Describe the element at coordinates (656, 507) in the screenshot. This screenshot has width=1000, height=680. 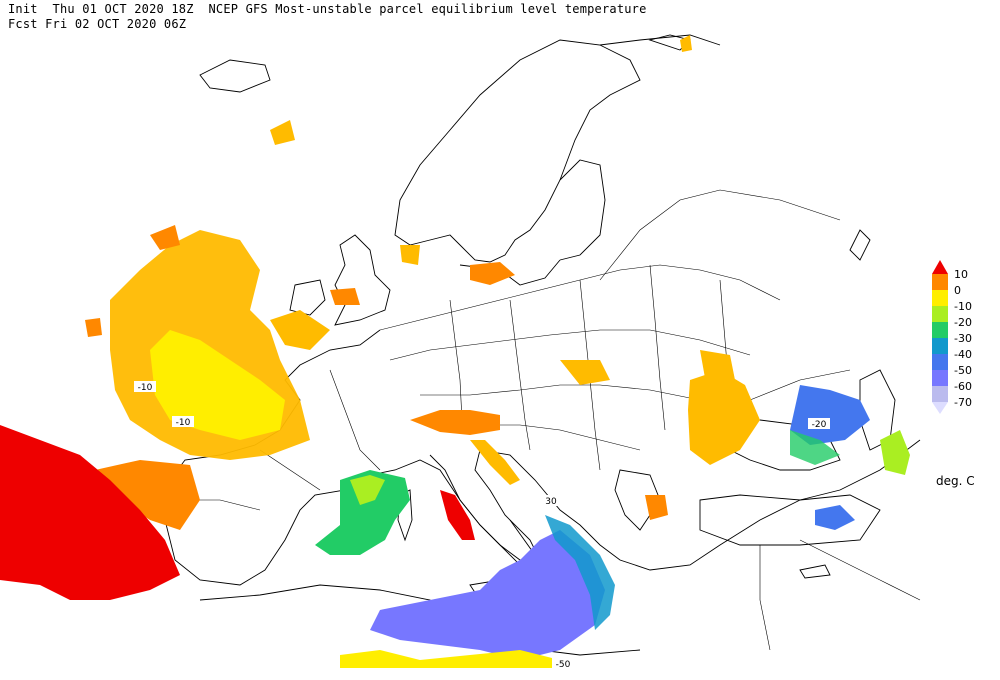
I see `region-greece-orange` at that location.